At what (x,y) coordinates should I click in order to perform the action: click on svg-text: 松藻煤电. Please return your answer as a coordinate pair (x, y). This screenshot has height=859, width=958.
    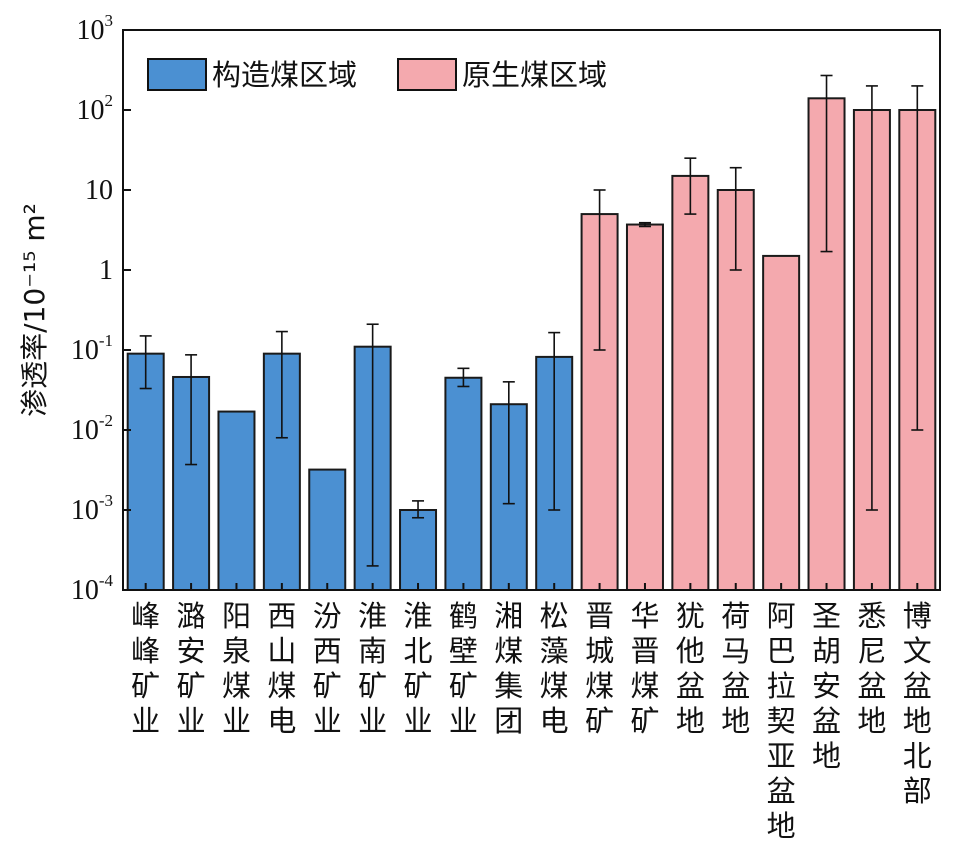
    Looking at the image, I should click on (554, 668).